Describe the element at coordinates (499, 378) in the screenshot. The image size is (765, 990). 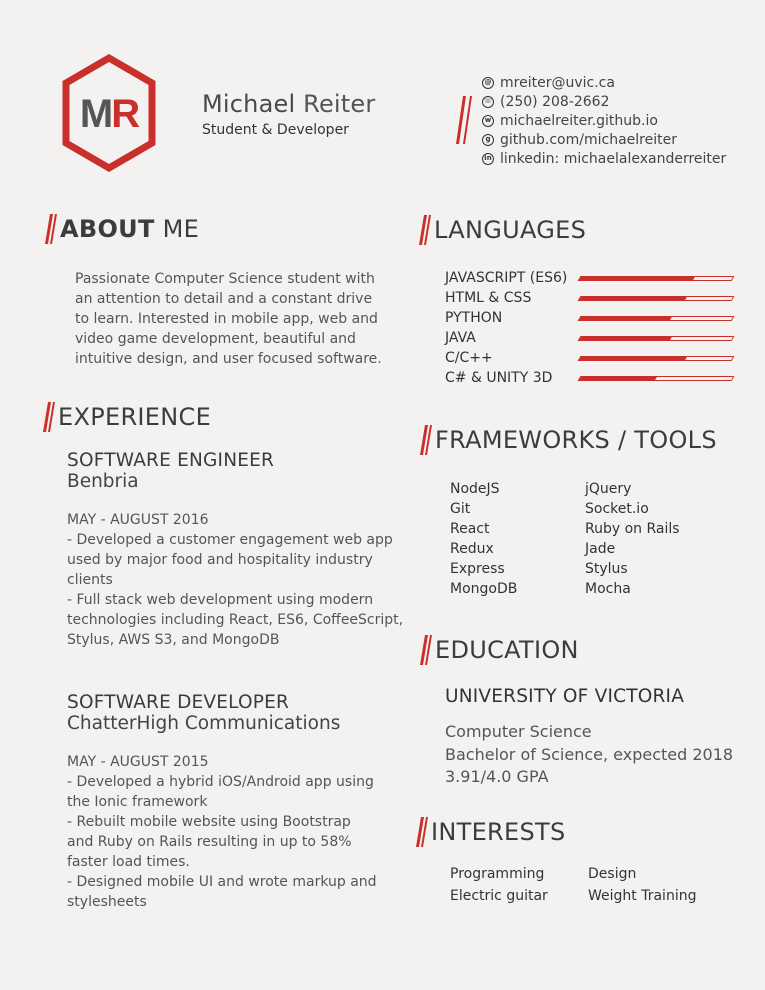
I see `language-name: C# & UNITY 3D` at that location.